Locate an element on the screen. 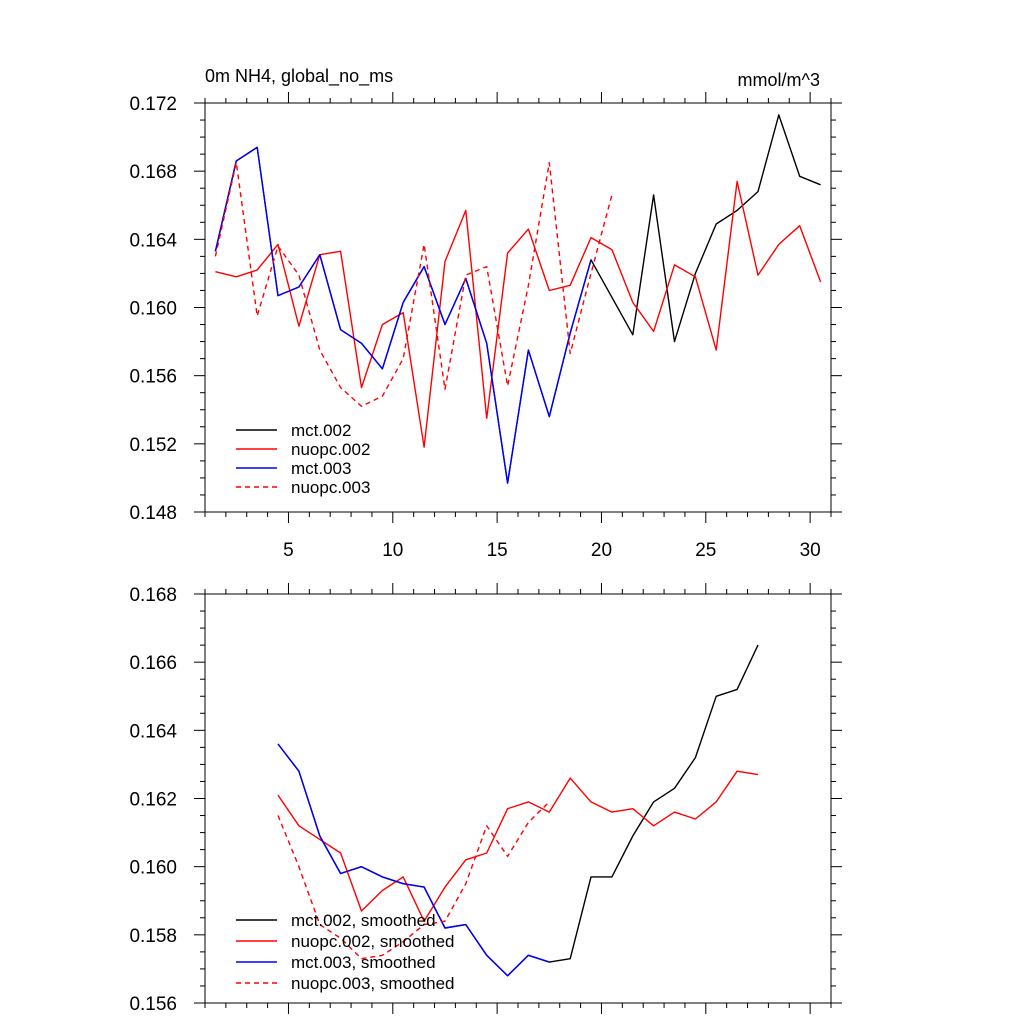  legend-label: nuopc.003 is located at coordinates (330, 487).